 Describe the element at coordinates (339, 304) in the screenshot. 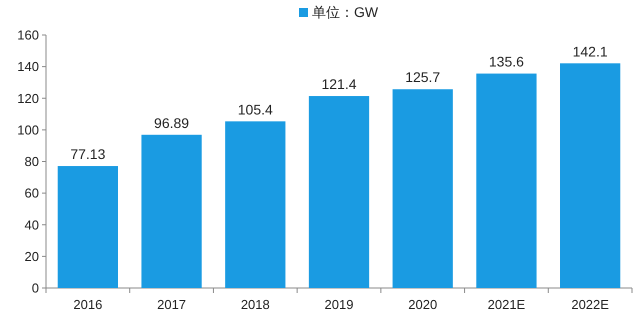

I see `x-tick-label: 2019` at that location.